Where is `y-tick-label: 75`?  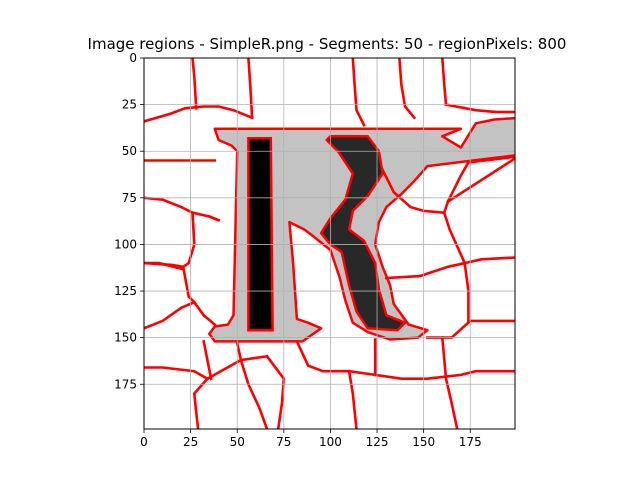 y-tick-label: 75 is located at coordinates (129, 198).